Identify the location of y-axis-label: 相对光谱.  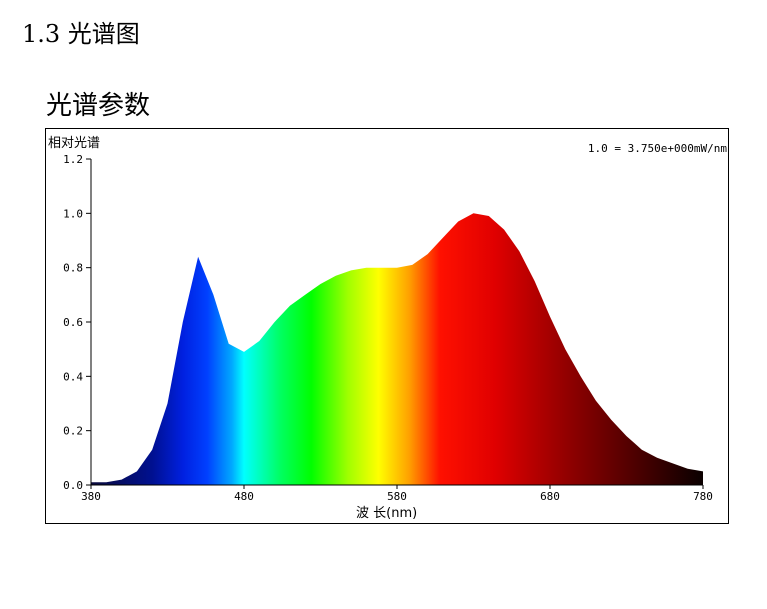
(74, 143).